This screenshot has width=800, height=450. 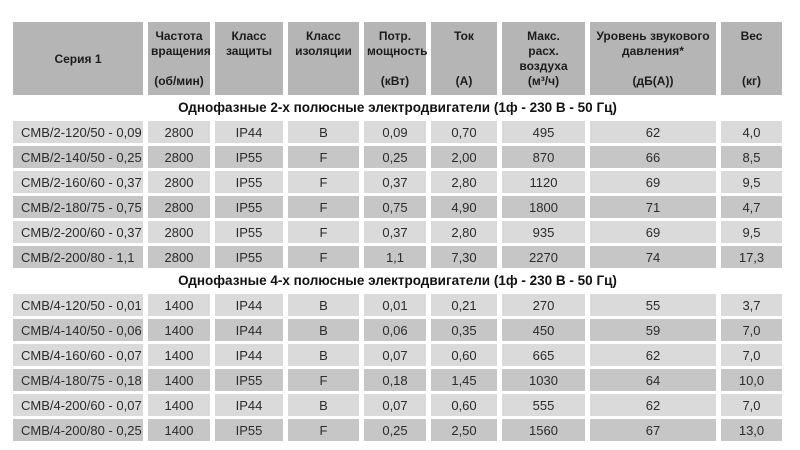 What do you see at coordinates (751, 58) in the screenshot?
I see `column-header-weight: Вес (кг)` at bounding box center [751, 58].